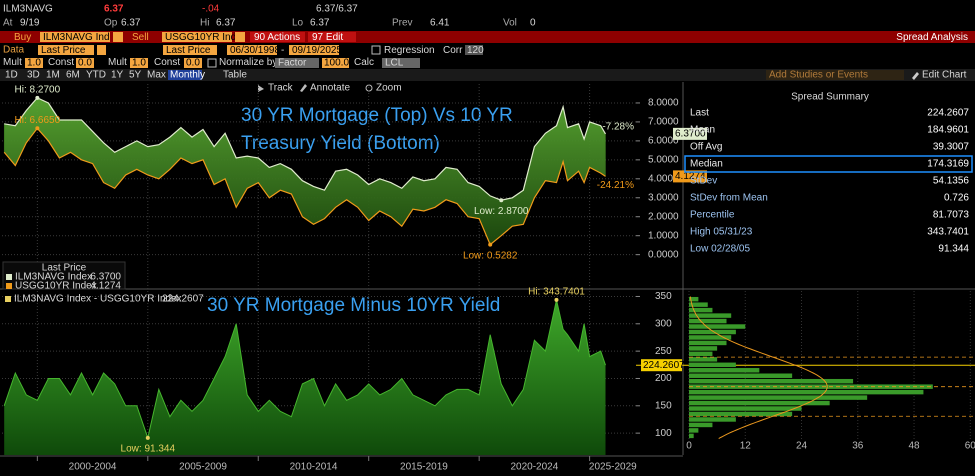 The height and width of the screenshot is (476, 975). I want to click on actions-label: 90 Actions, so click(277, 37).